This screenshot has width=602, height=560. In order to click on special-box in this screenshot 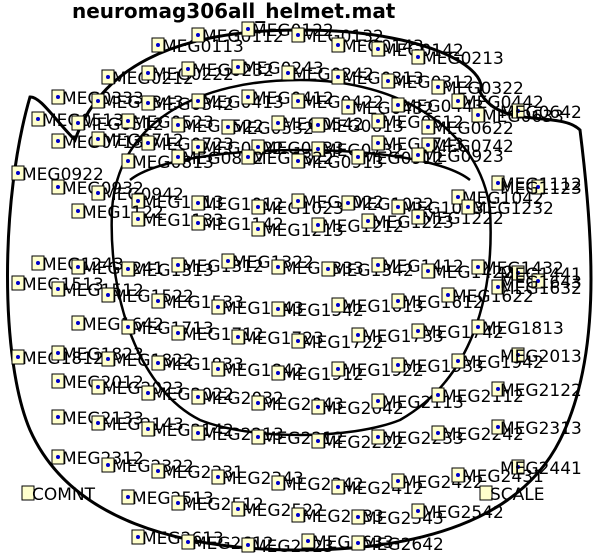, I will do `click(28, 493)`.